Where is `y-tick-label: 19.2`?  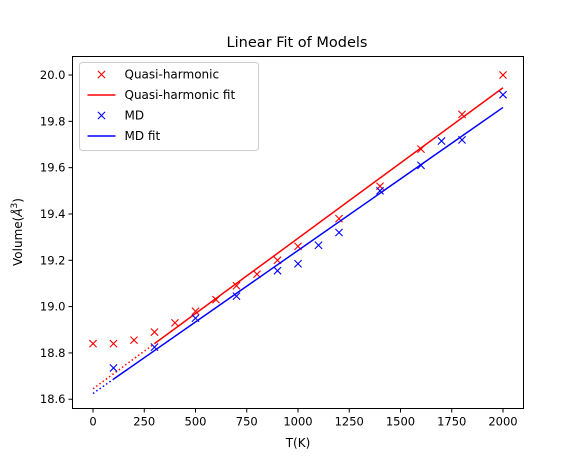
y-tick-label: 19.2 is located at coordinates (53, 260).